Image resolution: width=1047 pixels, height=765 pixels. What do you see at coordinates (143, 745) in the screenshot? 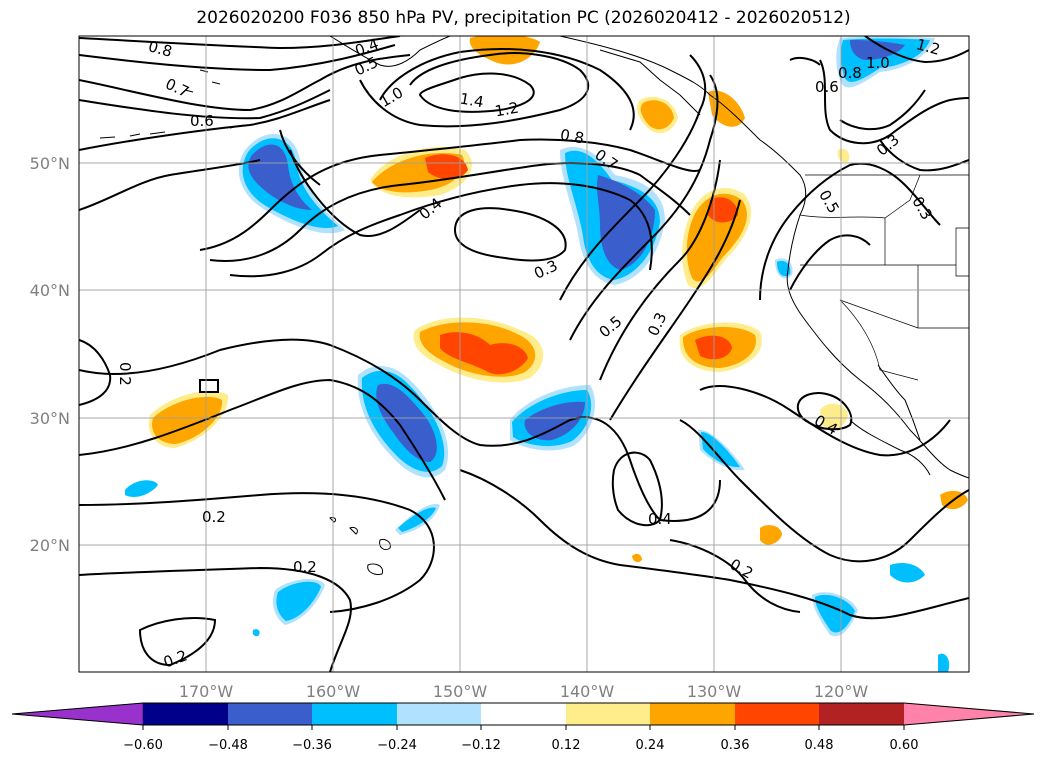
I see `colorbar-tick-label: −0.60` at bounding box center [143, 745].